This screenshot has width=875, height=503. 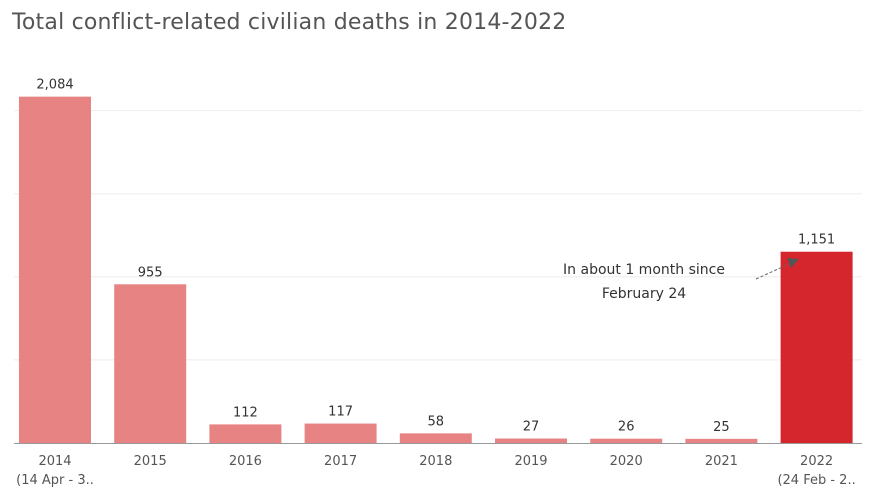 I want to click on x-tick-2017: 2017, so click(x=340, y=461).